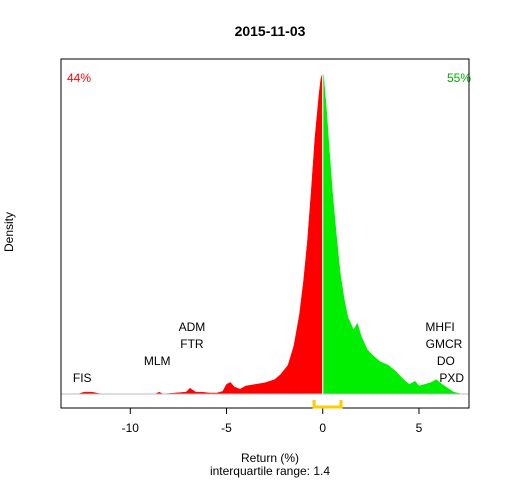  What do you see at coordinates (439, 327) in the screenshot?
I see `ticker-label: MHFI` at bounding box center [439, 327].